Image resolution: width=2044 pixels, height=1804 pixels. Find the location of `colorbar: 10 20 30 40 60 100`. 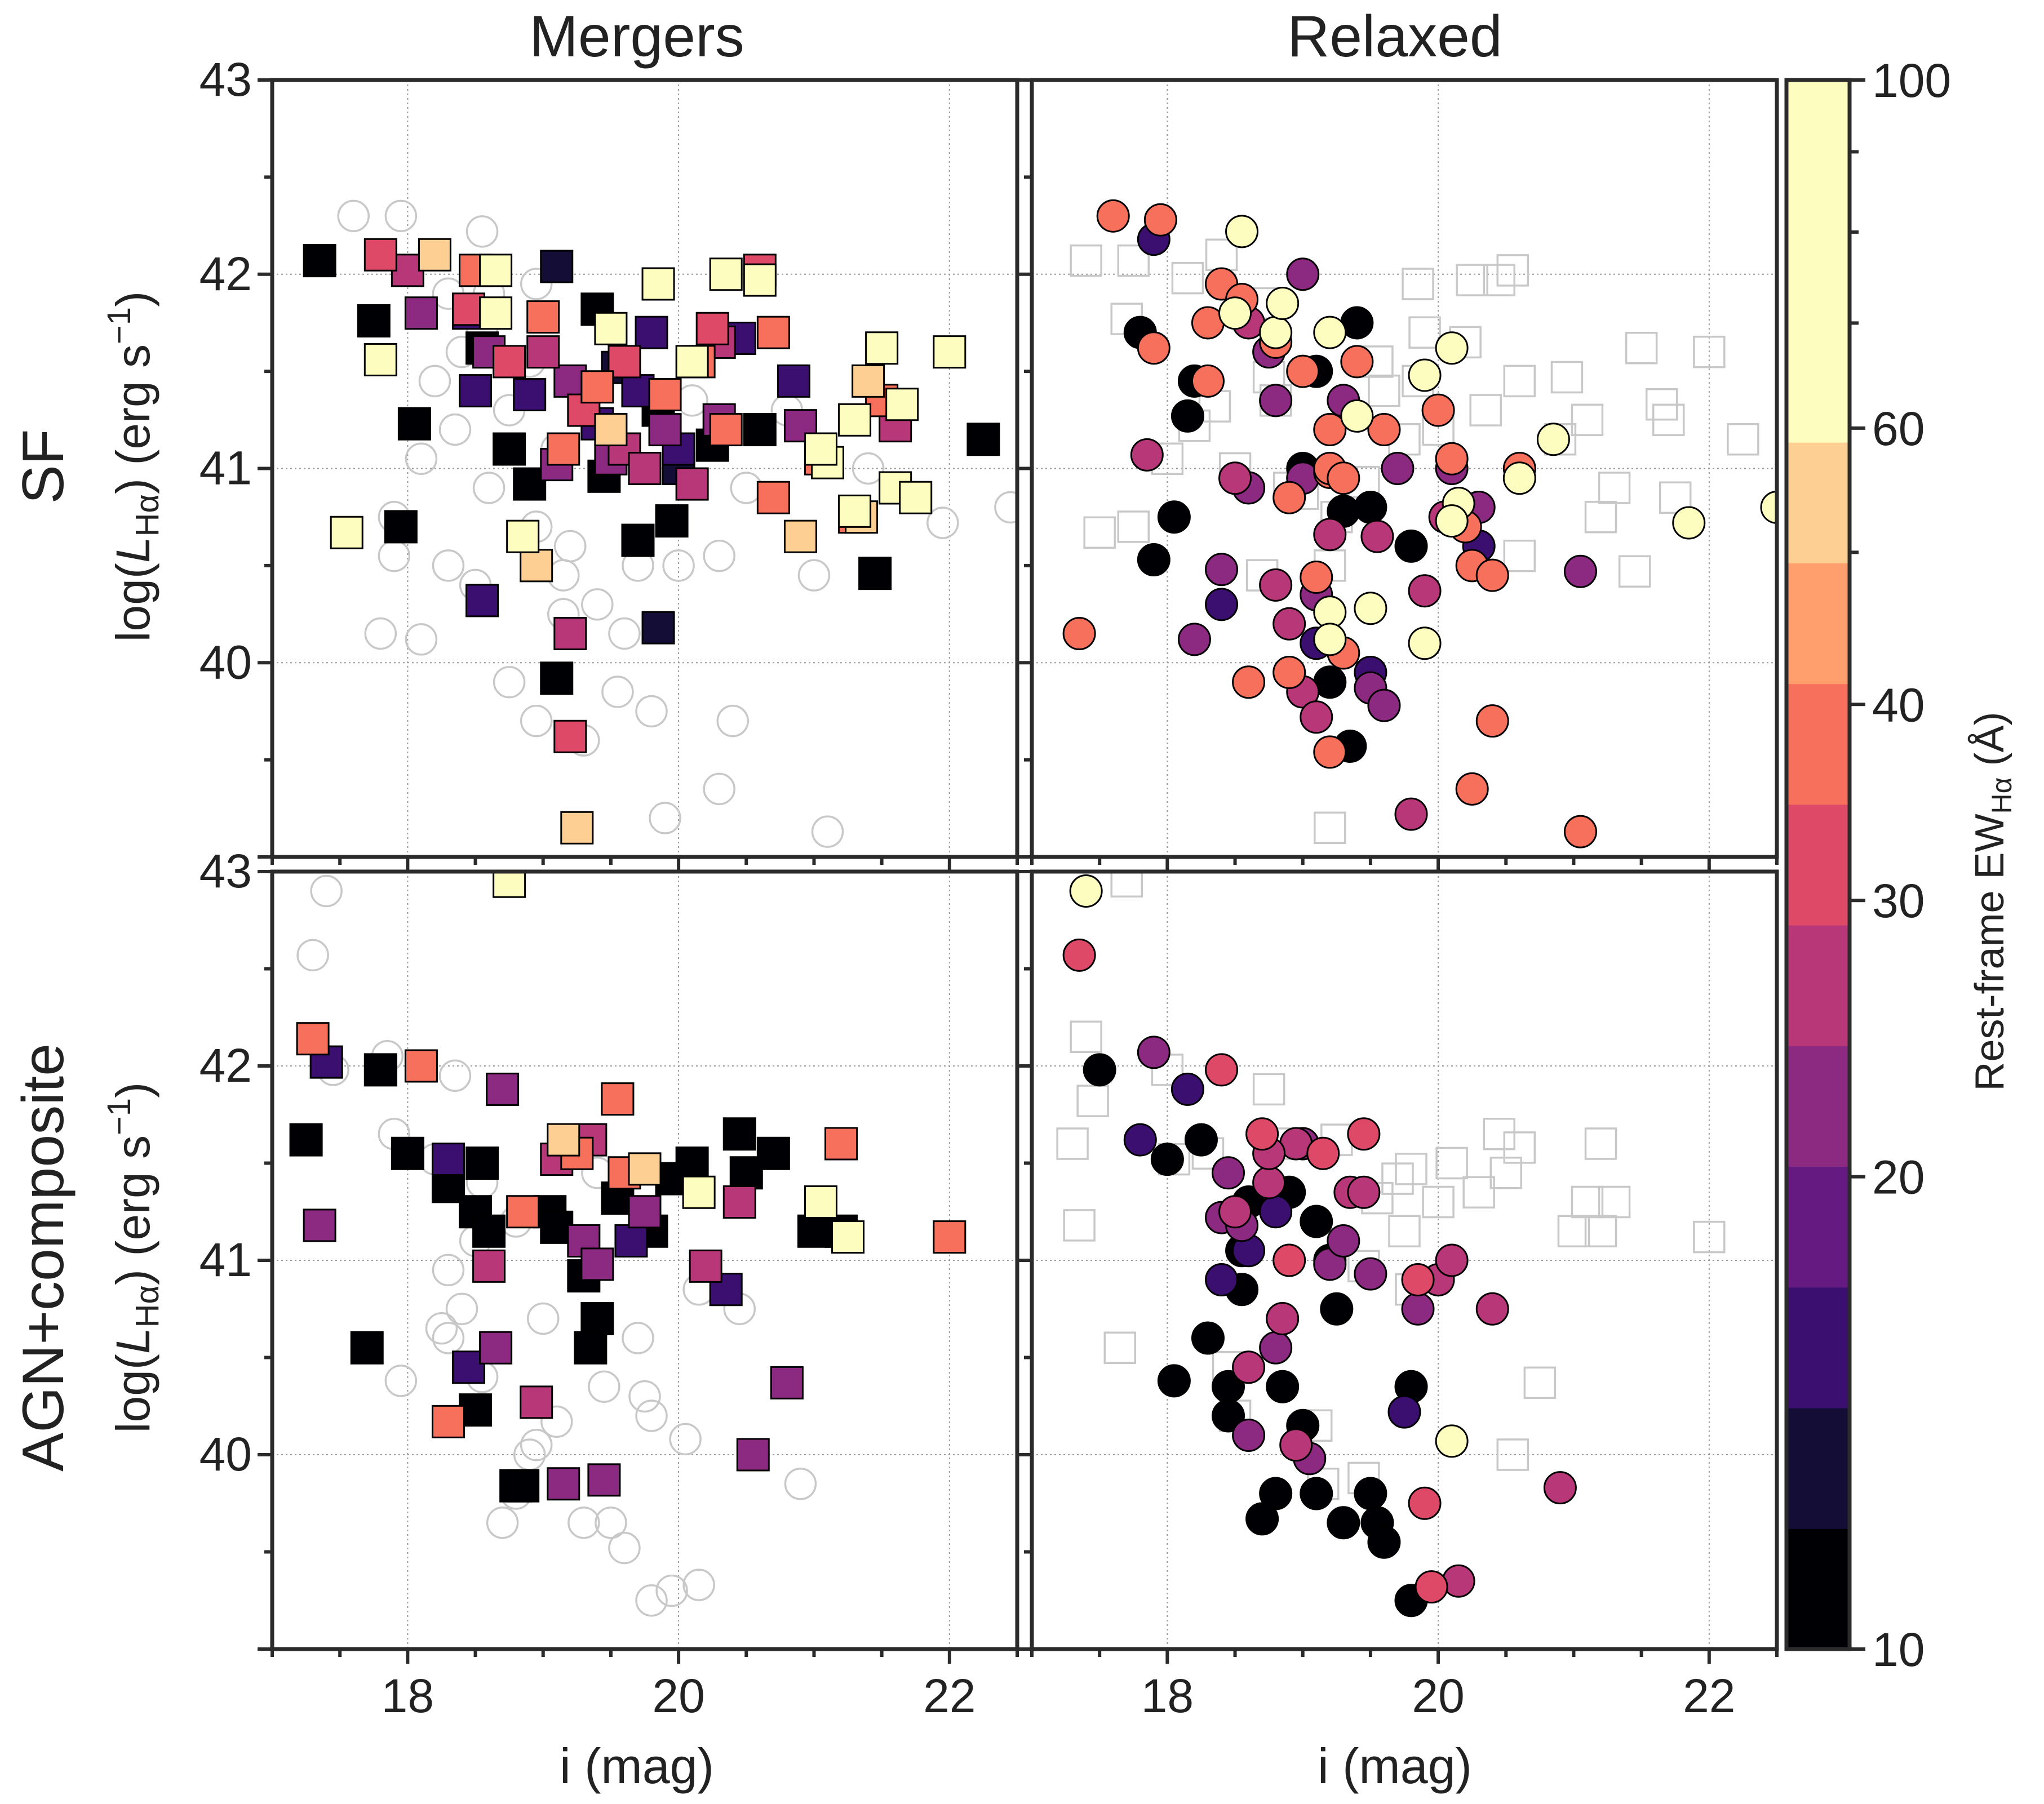

colorbar: 10 20 30 40 60 100 is located at coordinates (1867, 865).